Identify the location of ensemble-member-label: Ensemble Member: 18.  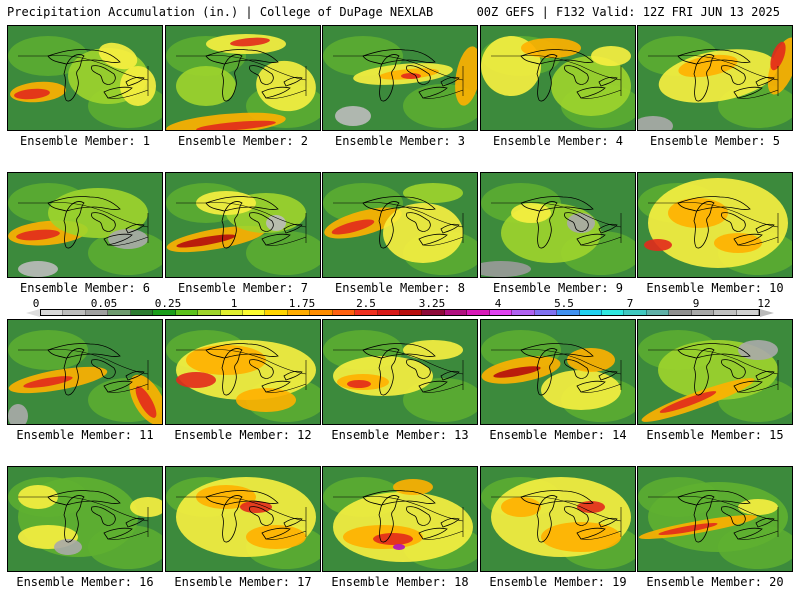
(400, 582).